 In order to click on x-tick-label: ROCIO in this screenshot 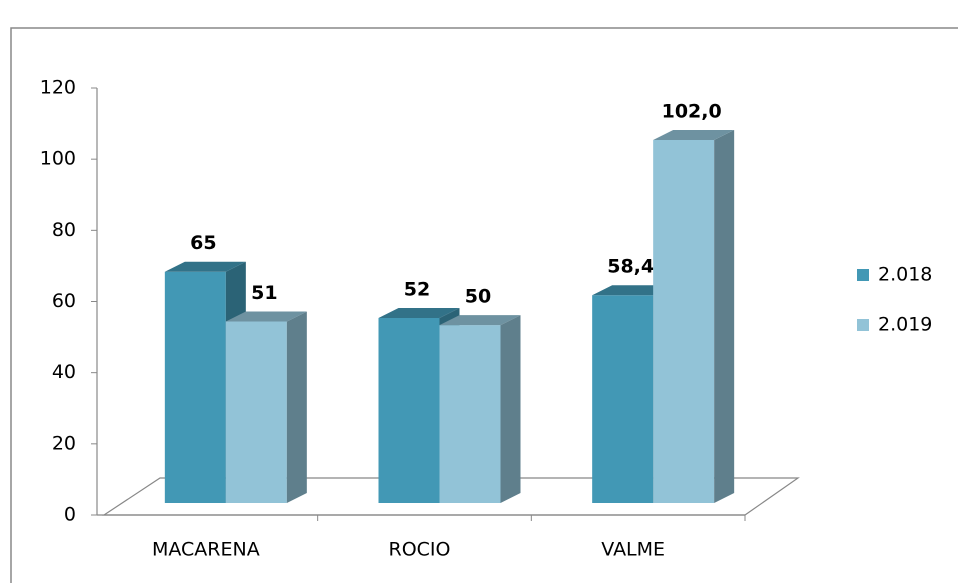, I will do `click(420, 550)`.